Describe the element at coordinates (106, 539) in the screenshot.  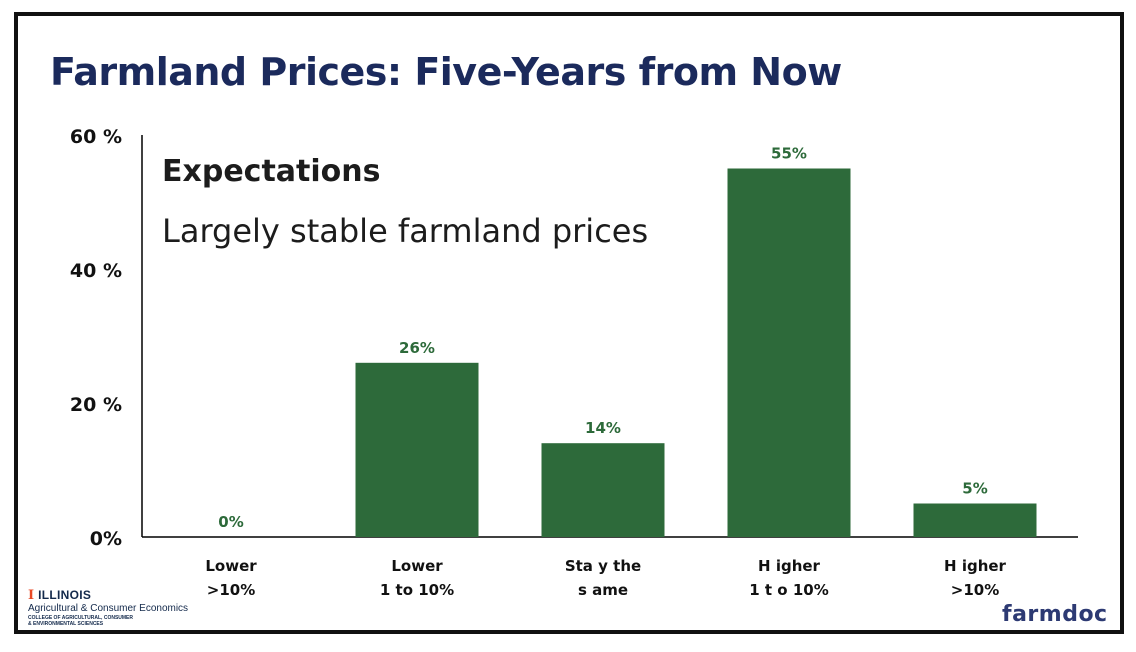
I see `y-tick-label: 0%` at that location.